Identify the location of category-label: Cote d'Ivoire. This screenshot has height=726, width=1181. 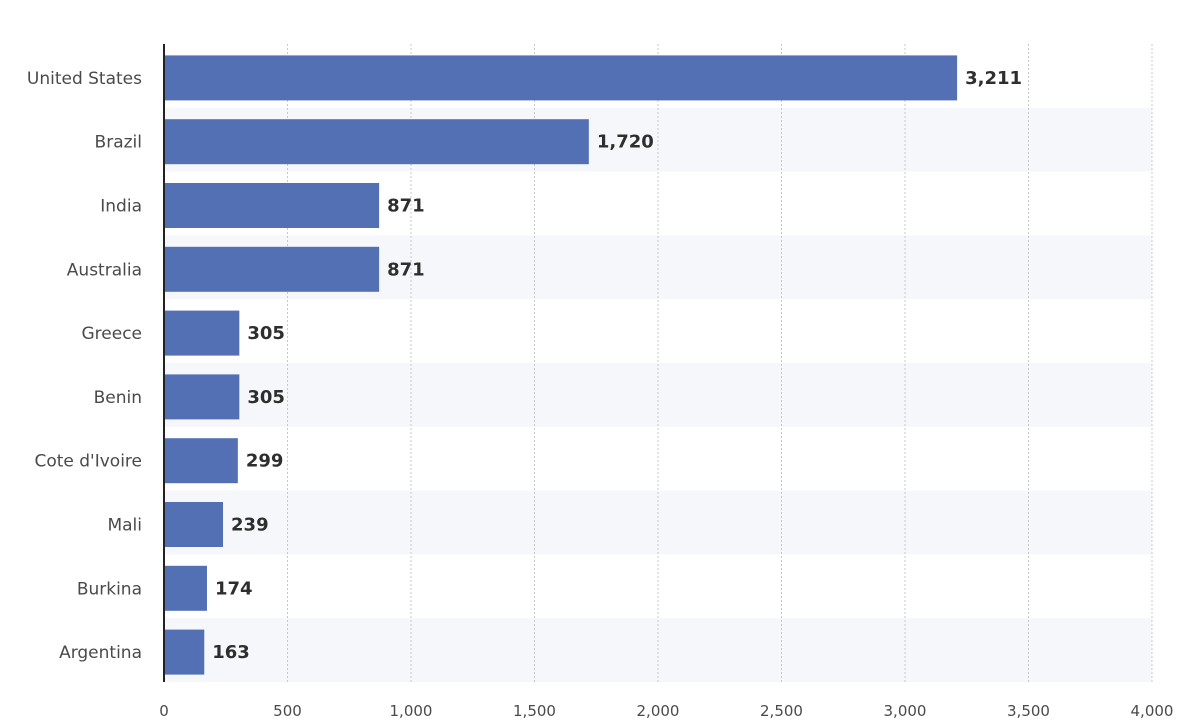
(88, 462).